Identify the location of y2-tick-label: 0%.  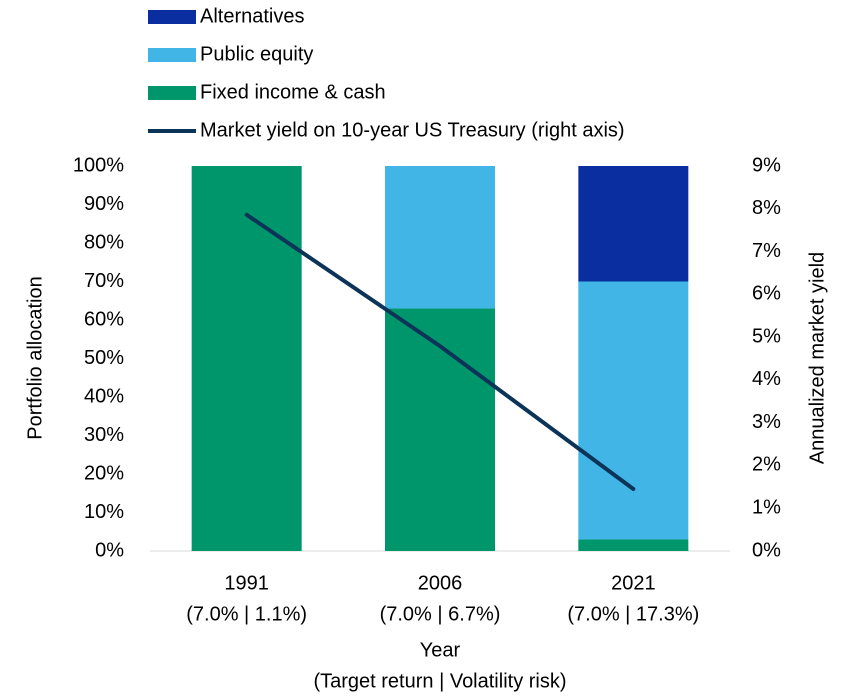
(766, 550).